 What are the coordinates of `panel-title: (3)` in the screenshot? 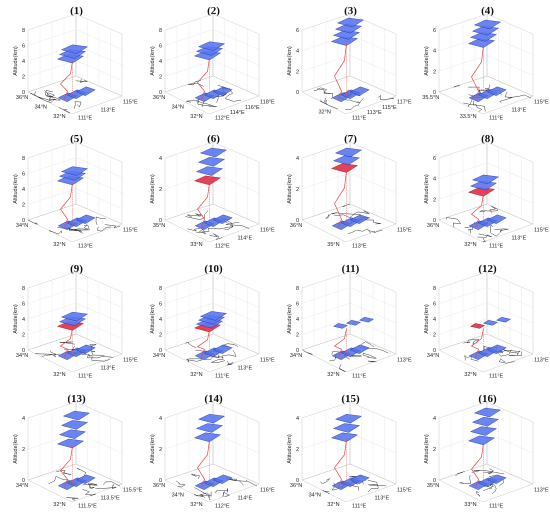 It's located at (350, 11).